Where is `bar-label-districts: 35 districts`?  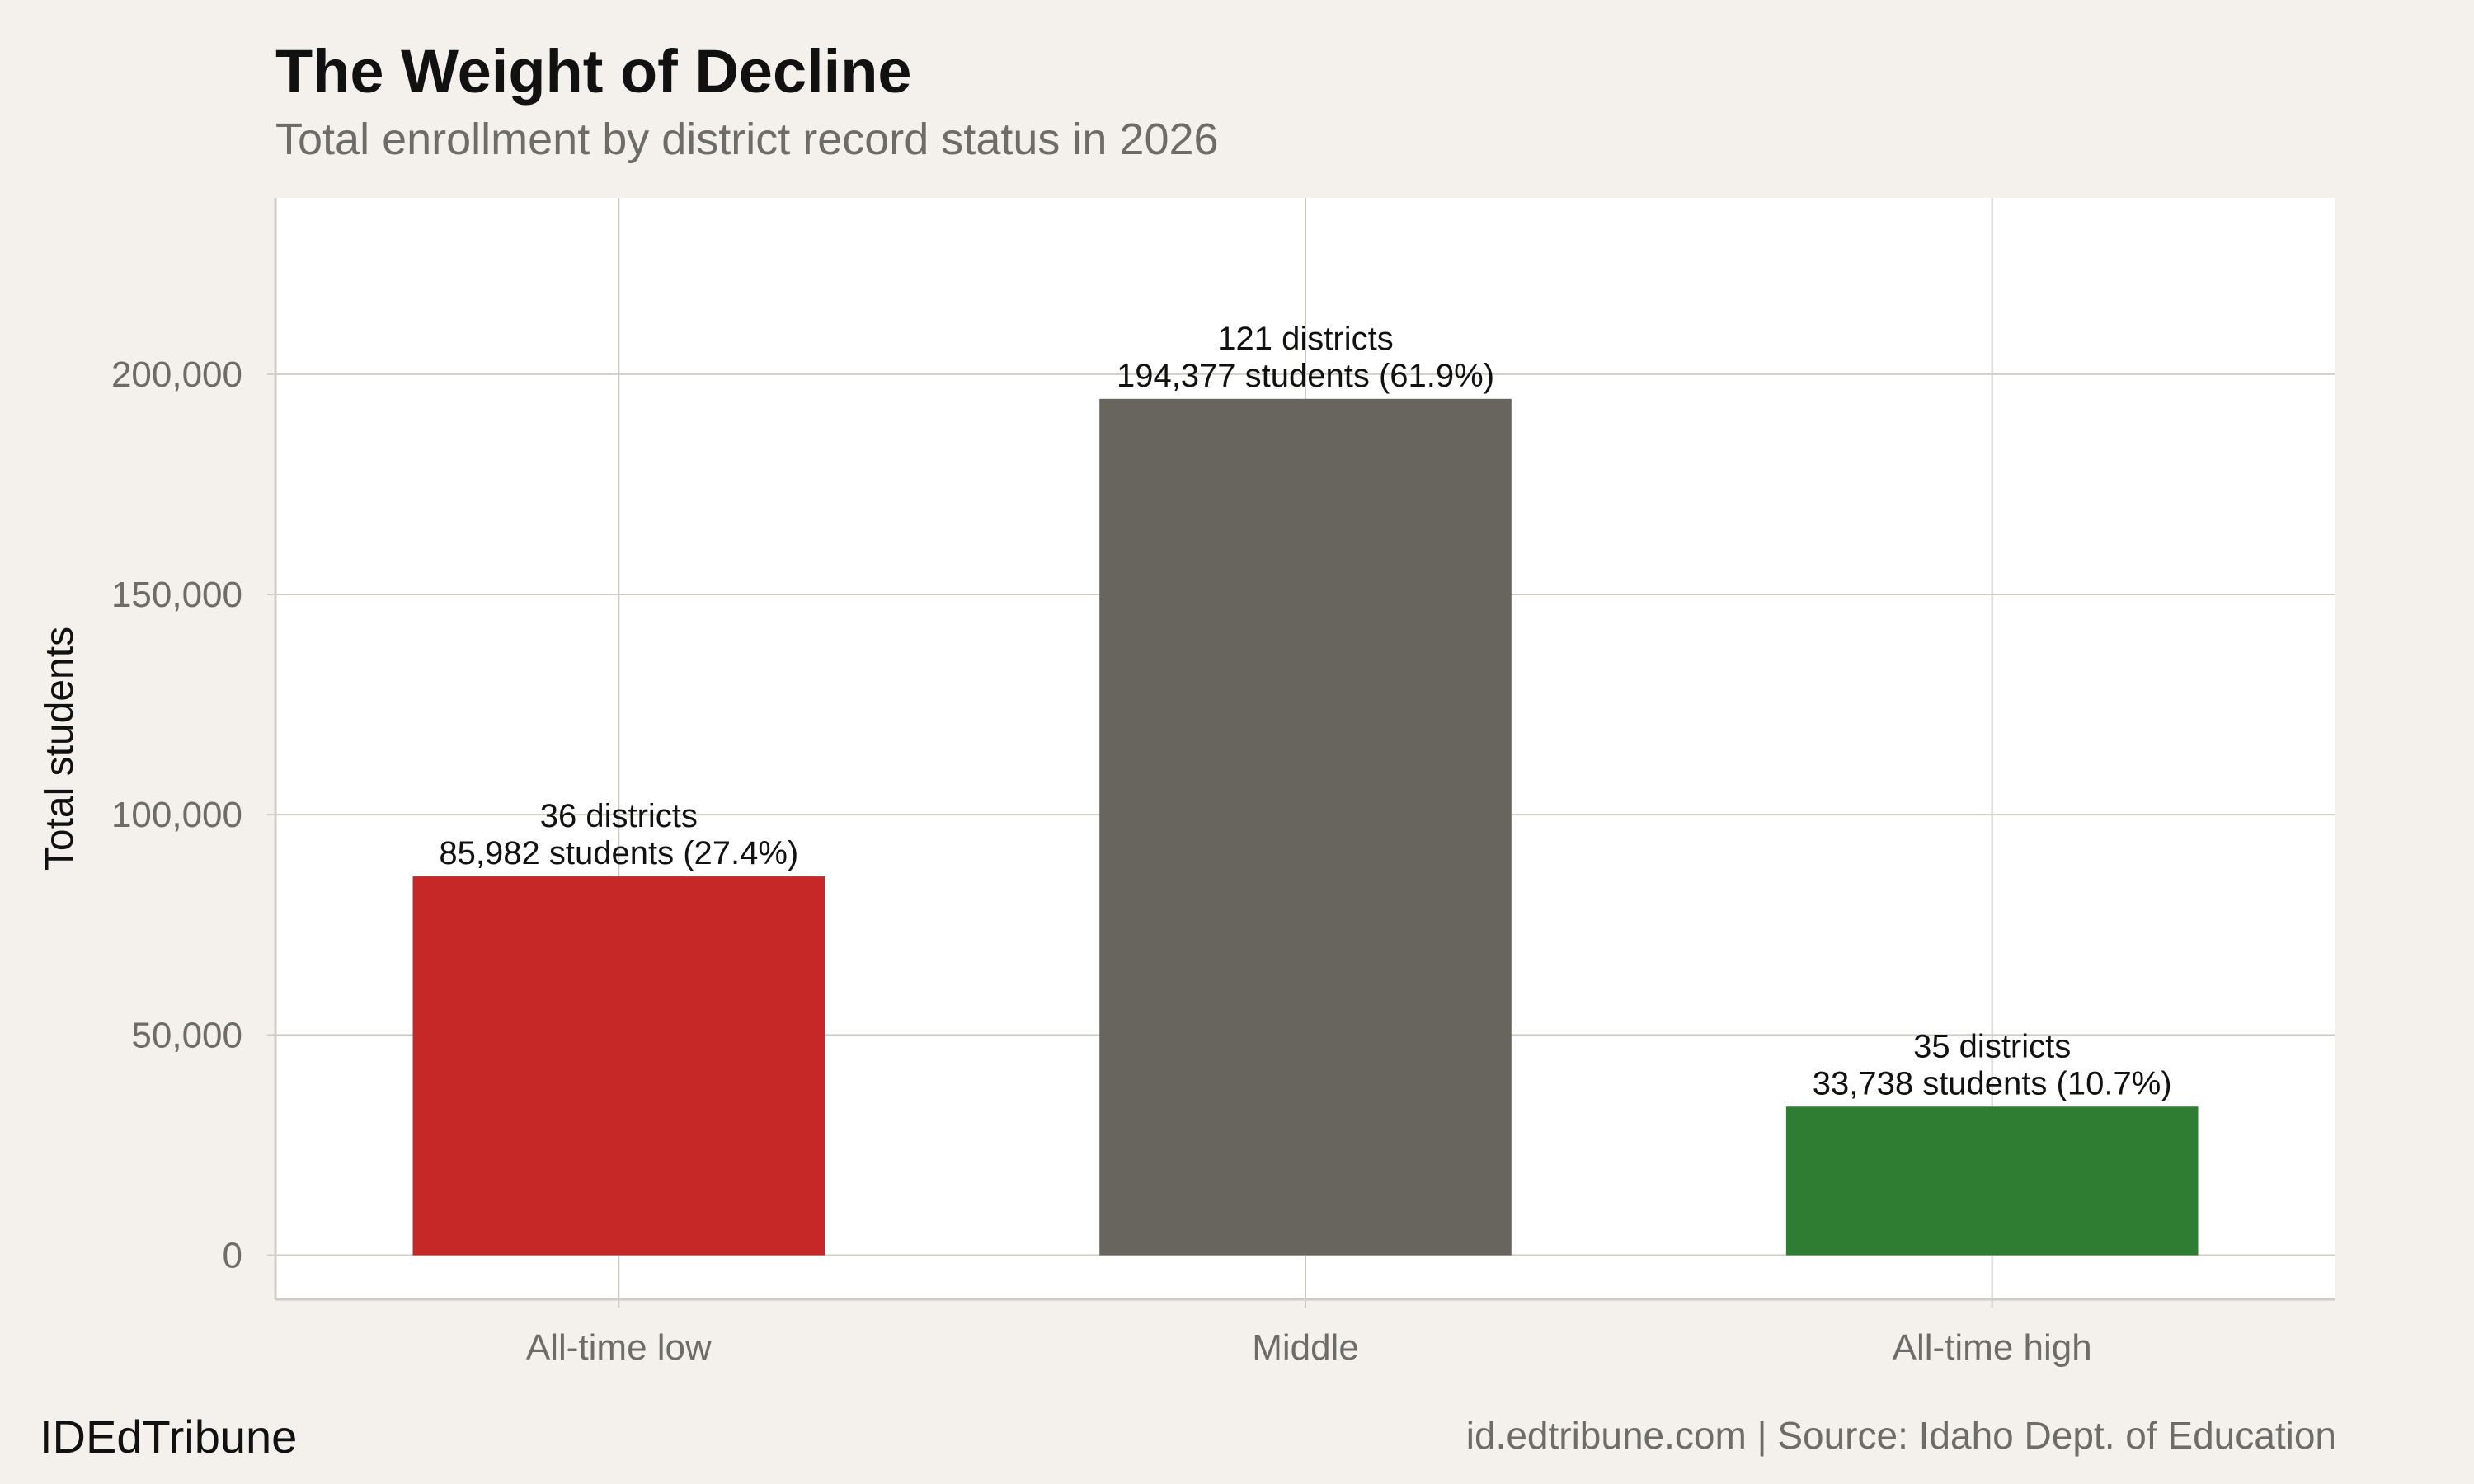 bar-label-districts: 35 districts is located at coordinates (1992, 1046).